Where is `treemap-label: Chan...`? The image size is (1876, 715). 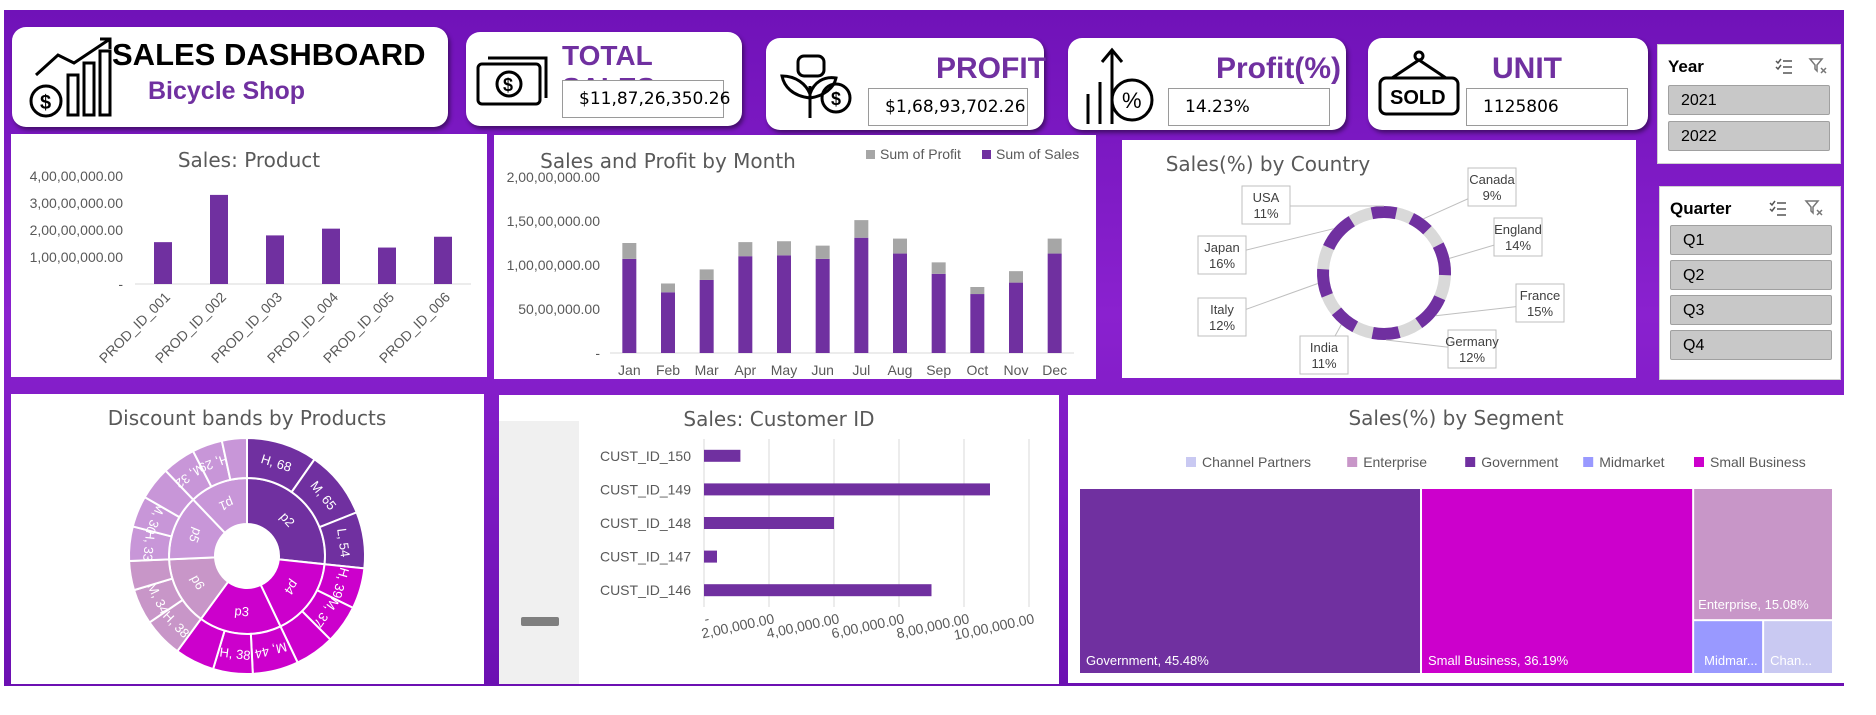 treemap-label: Chan... is located at coordinates (1791, 660).